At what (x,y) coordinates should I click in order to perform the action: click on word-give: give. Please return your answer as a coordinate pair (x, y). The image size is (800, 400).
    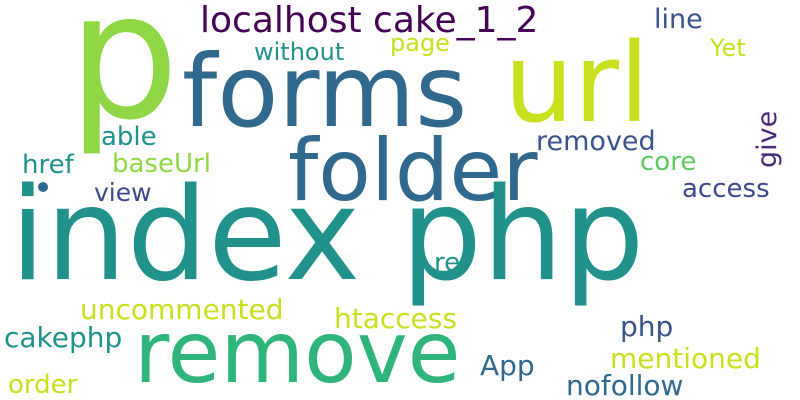
    Looking at the image, I should click on (767, 139).